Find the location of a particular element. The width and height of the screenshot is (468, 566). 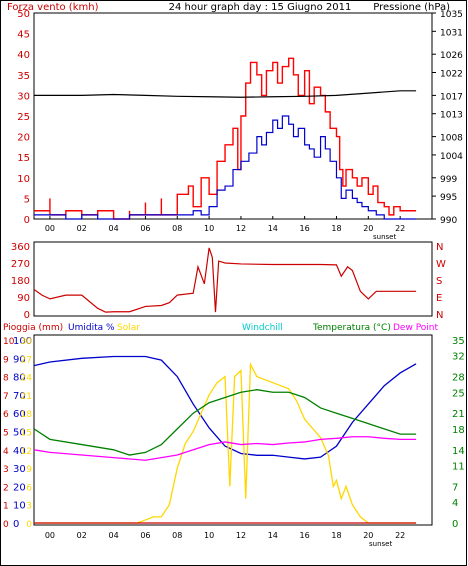

wind-tick-label: 35 is located at coordinates (23, 76).